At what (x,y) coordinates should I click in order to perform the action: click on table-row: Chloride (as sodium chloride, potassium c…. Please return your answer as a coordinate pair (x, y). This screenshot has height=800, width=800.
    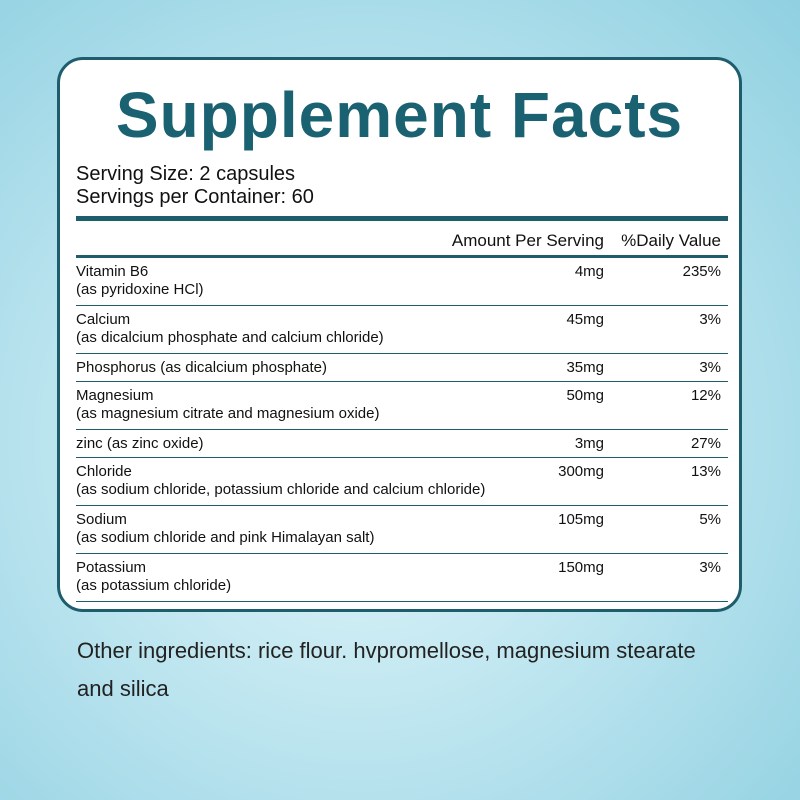
    Looking at the image, I should click on (402, 482).